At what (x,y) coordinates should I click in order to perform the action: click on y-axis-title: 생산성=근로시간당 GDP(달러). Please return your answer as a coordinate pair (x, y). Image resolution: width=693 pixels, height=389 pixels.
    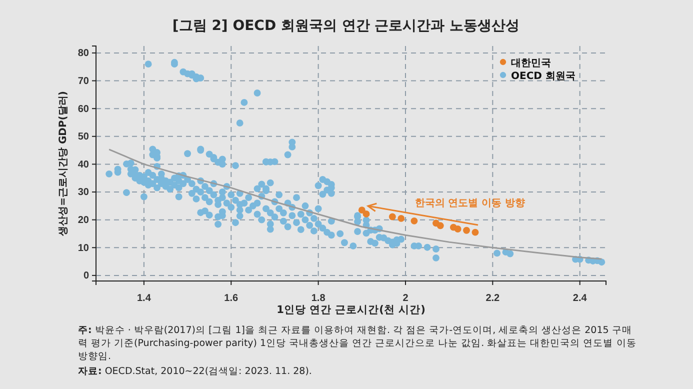
    Looking at the image, I should click on (63, 164).